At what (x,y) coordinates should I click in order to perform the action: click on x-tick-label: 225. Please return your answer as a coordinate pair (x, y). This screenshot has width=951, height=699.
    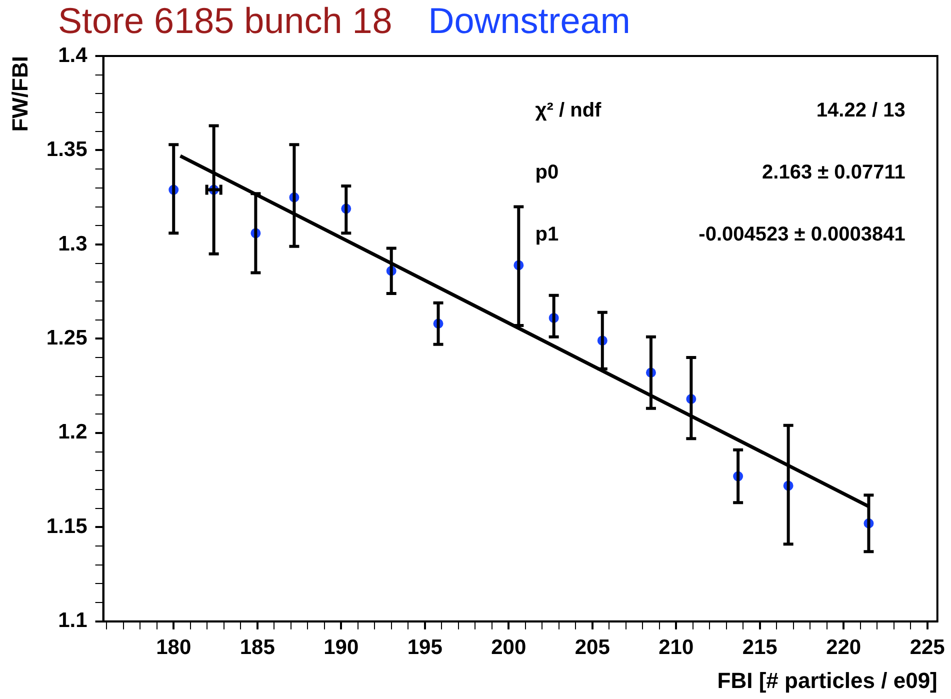
    Looking at the image, I should click on (928, 647).